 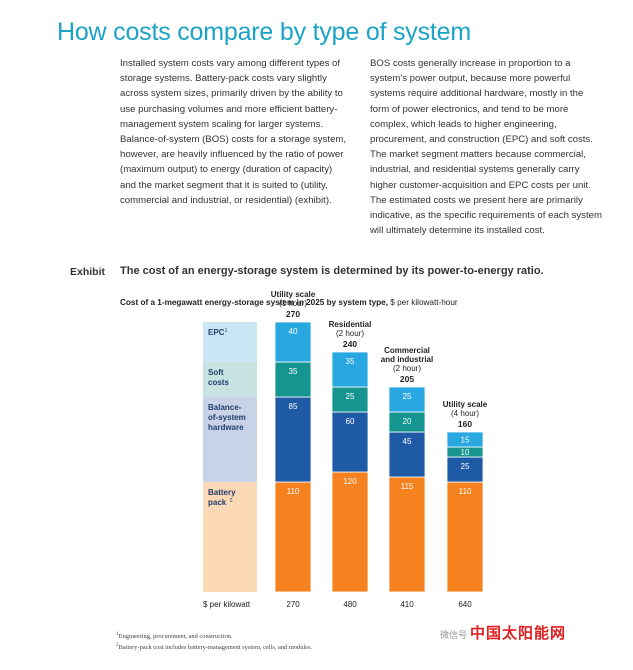 What do you see at coordinates (465, 424) in the screenshot?
I see `bar-total-3: 160` at bounding box center [465, 424].